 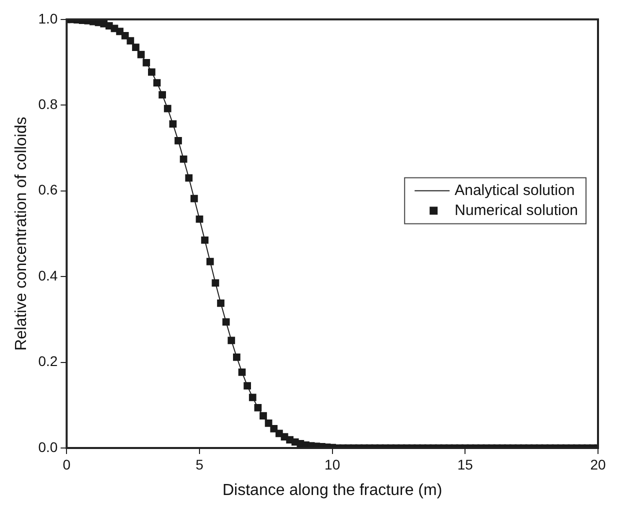 I want to click on y-tick-label: 0.0, so click(x=48, y=446).